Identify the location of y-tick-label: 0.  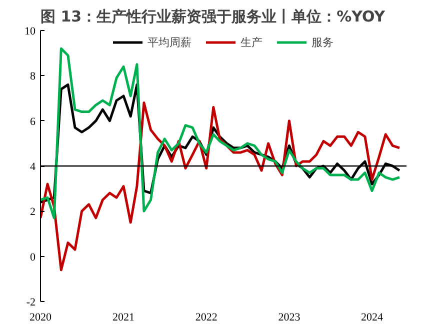
(33, 257).